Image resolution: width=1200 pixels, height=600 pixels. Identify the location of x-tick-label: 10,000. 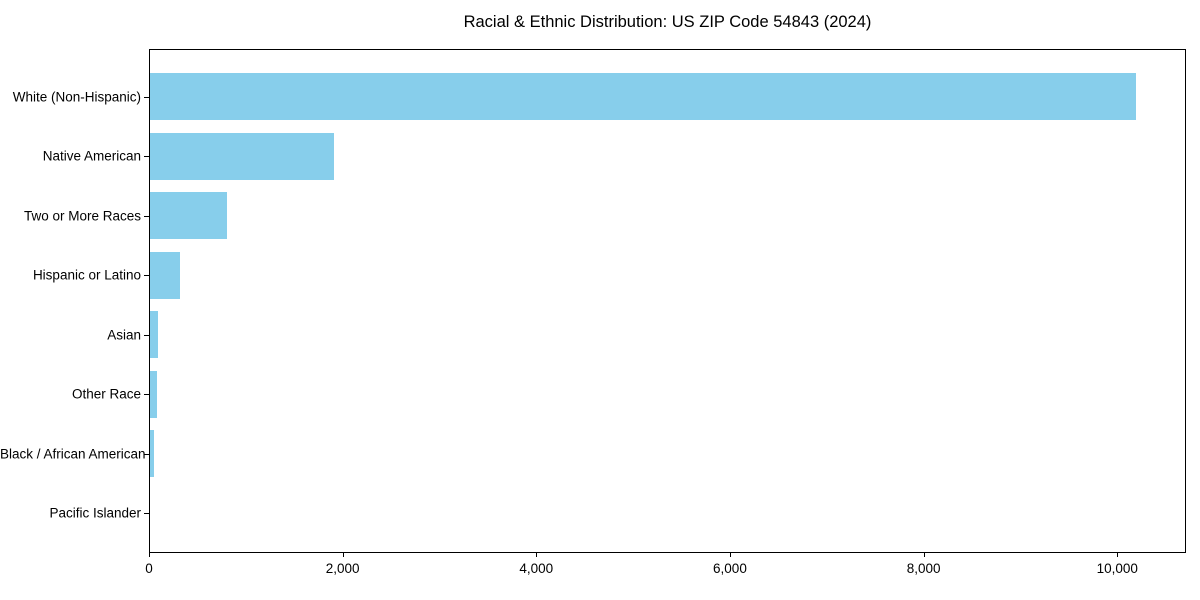
(1117, 568).